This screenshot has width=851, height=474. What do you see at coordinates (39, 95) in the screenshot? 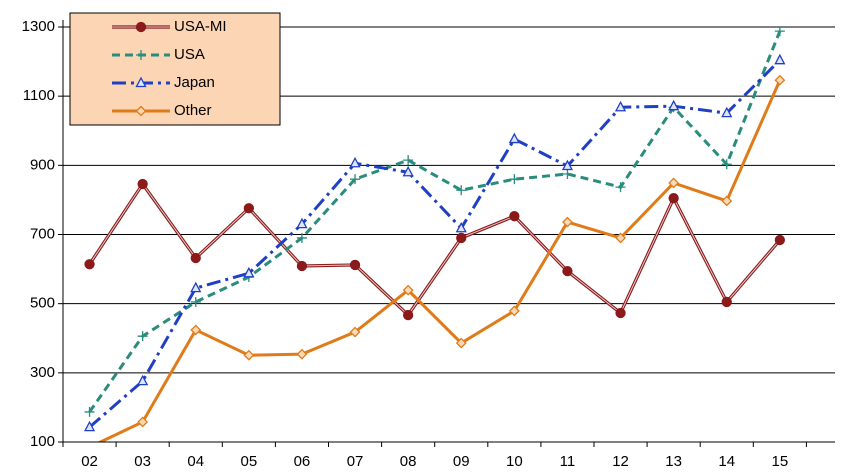
I see `y-tick-label: 1100` at bounding box center [39, 95].